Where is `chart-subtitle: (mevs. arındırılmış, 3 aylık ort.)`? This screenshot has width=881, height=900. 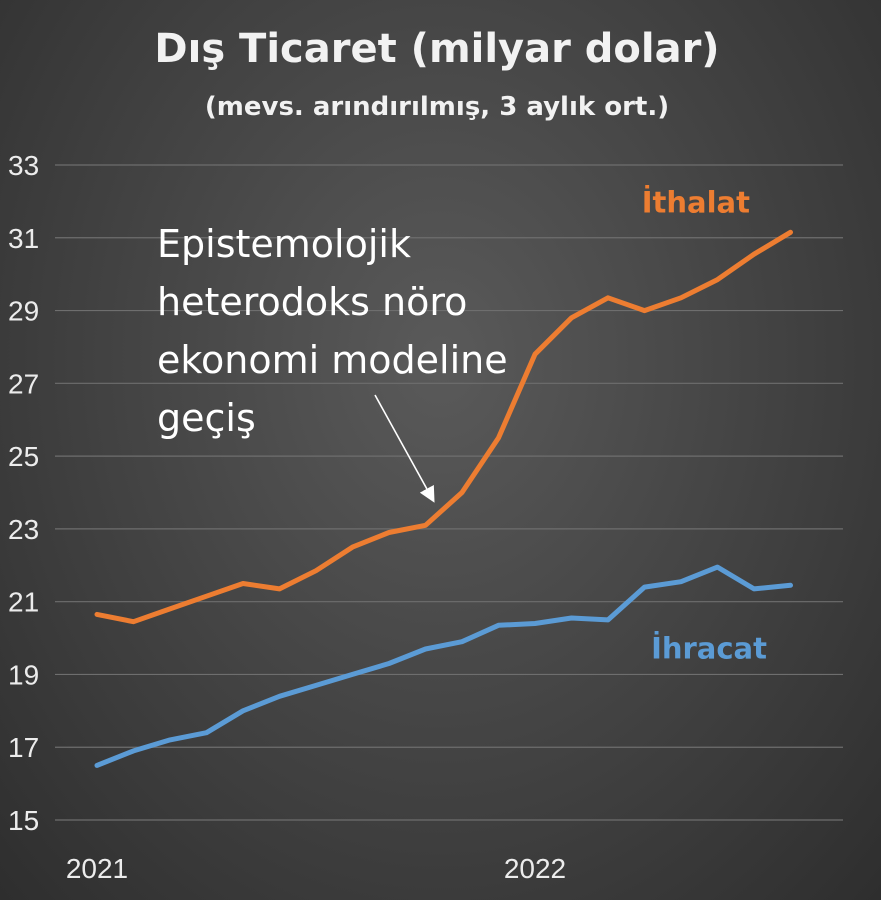
chart-subtitle: (mevs. arındırılmış, 3 aylık ort.) is located at coordinates (437, 107).